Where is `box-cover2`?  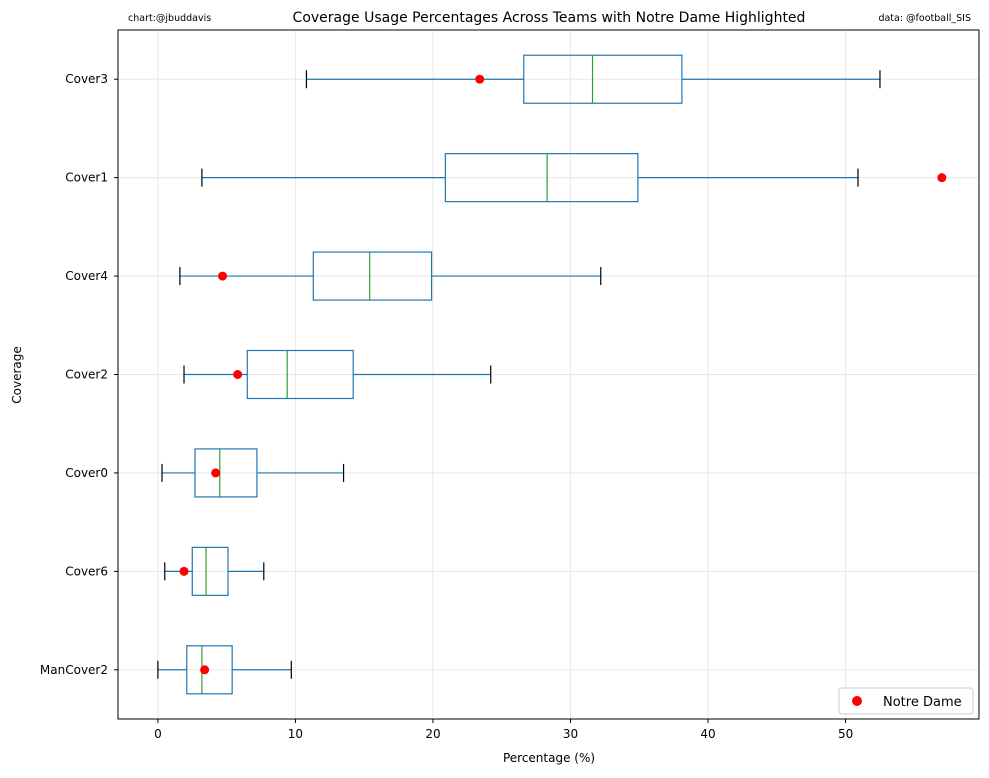 box-cover2 is located at coordinates (300, 374).